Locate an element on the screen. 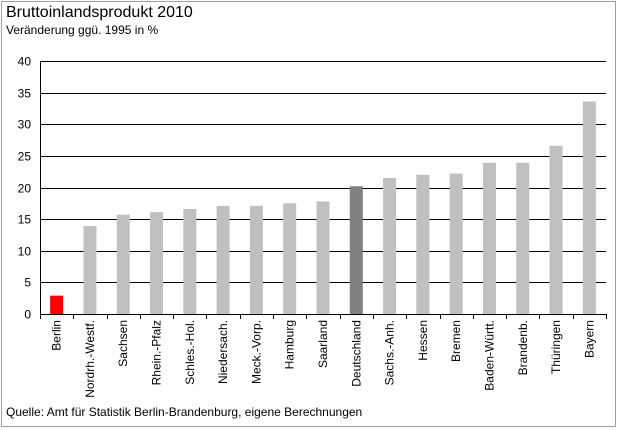 The width and height of the screenshot is (619, 430). y-tick-label: 30 is located at coordinates (25, 125).